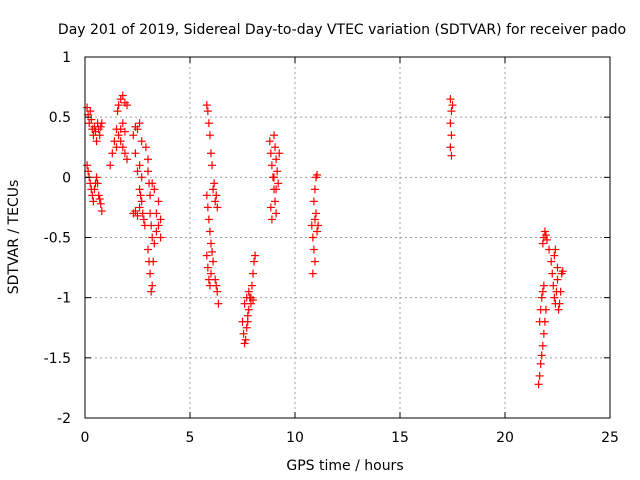 The image size is (640, 480). Describe the element at coordinates (60, 118) in the screenshot. I see `y-tick-label: 0.5` at that location.